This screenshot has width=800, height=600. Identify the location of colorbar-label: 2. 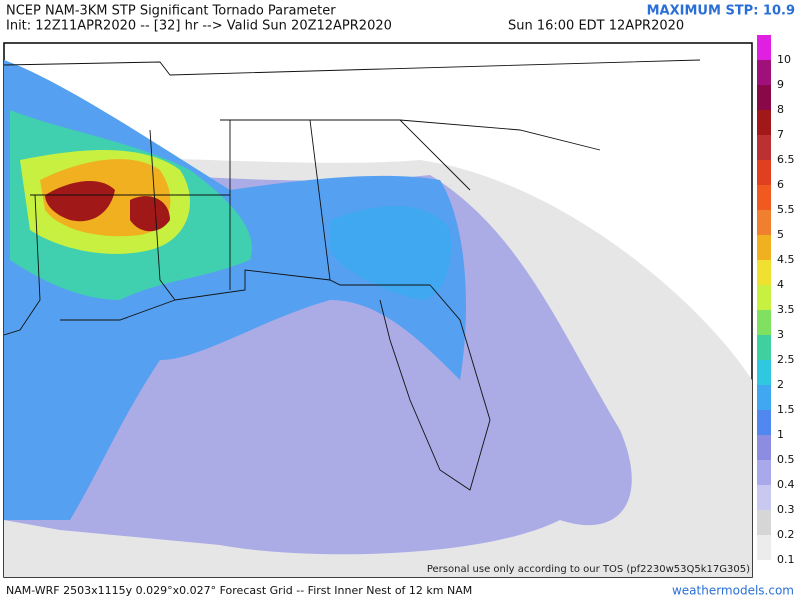
(780, 384).